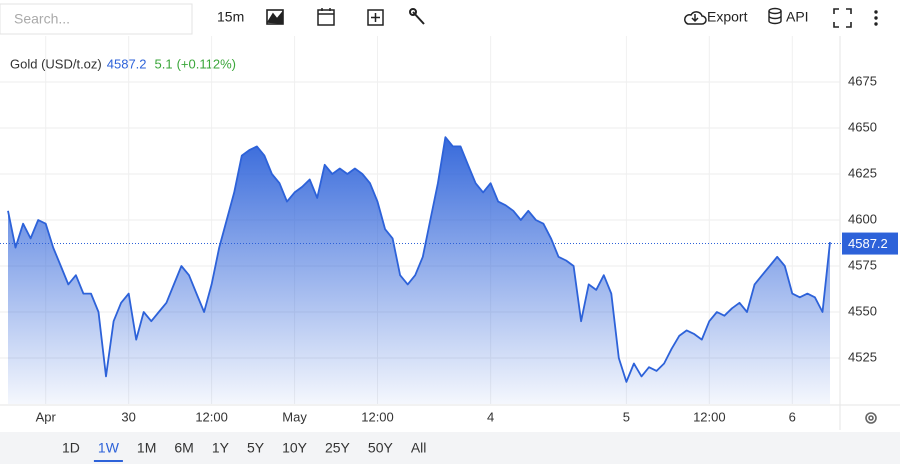 This screenshot has height=469, width=900. What do you see at coordinates (183, 448) in the screenshot?
I see `range-button: 6M` at bounding box center [183, 448].